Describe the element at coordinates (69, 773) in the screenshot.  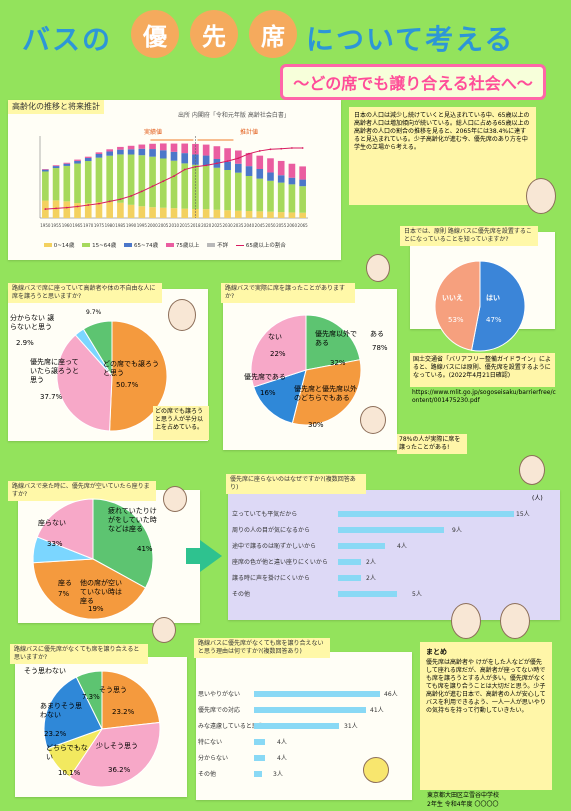
I see `q6-value-2: 10.1%` at that location.